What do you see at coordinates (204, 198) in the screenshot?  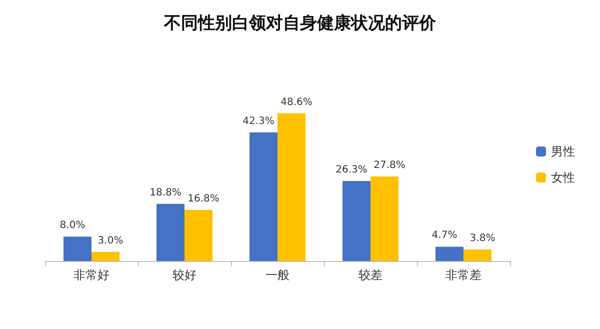 I see `data-label: 16.8%` at bounding box center [204, 198].